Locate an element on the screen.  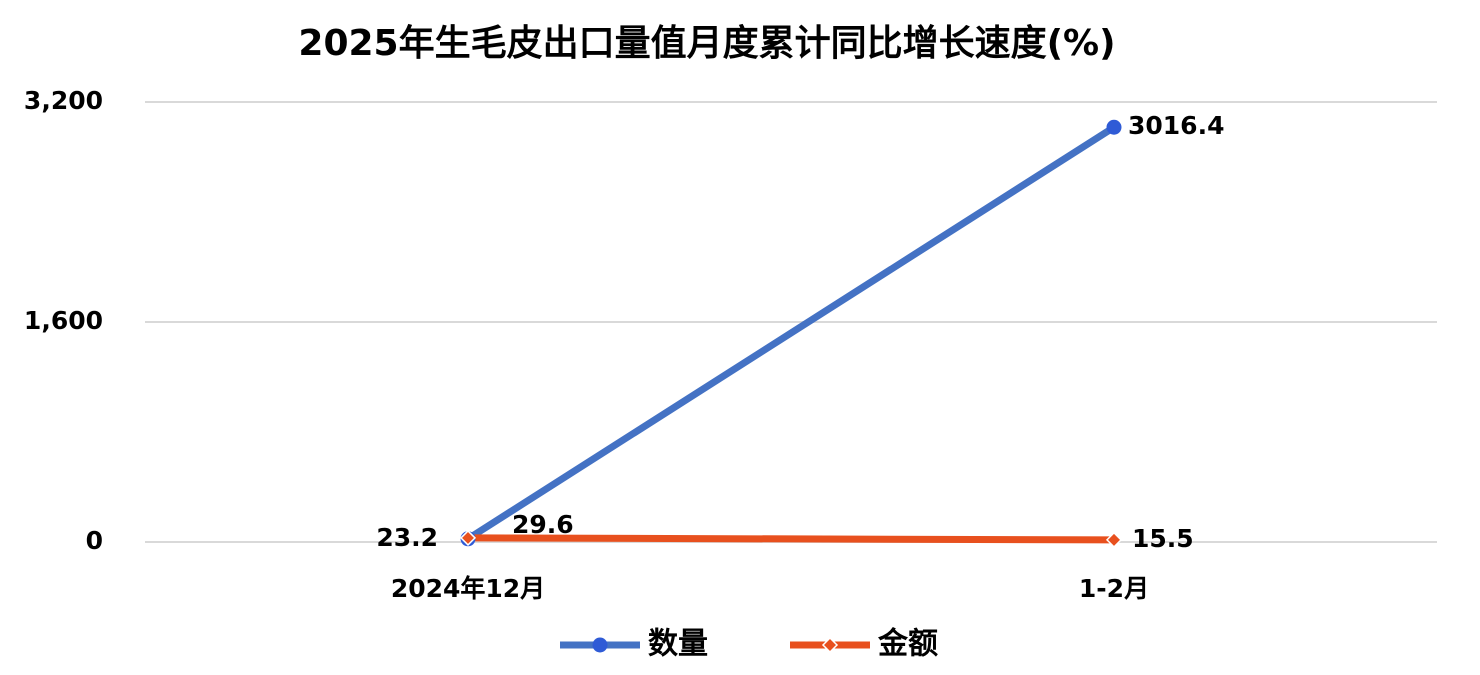
chart-title: 2025年生毛皮出口量值月度累计同比增长速度(%) is located at coordinates (706, 43).